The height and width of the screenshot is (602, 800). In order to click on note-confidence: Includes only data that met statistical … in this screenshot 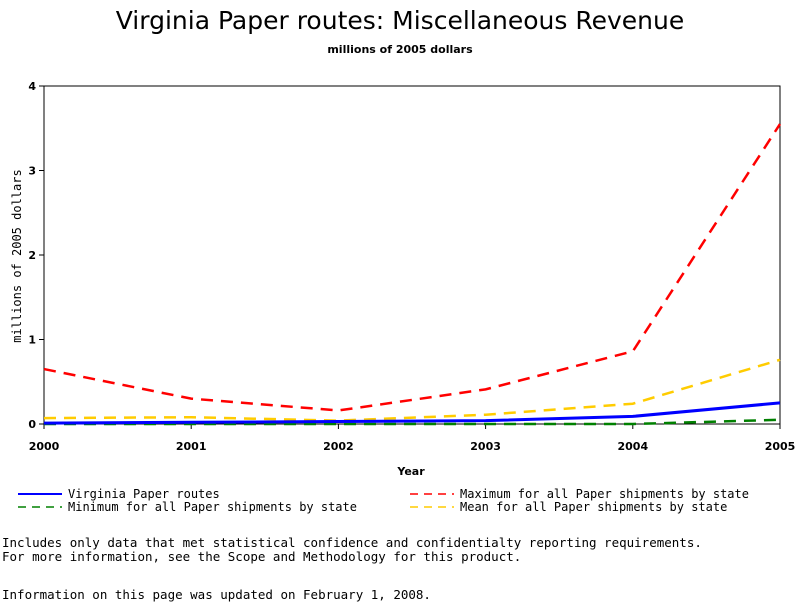, I will do `click(352, 542)`.